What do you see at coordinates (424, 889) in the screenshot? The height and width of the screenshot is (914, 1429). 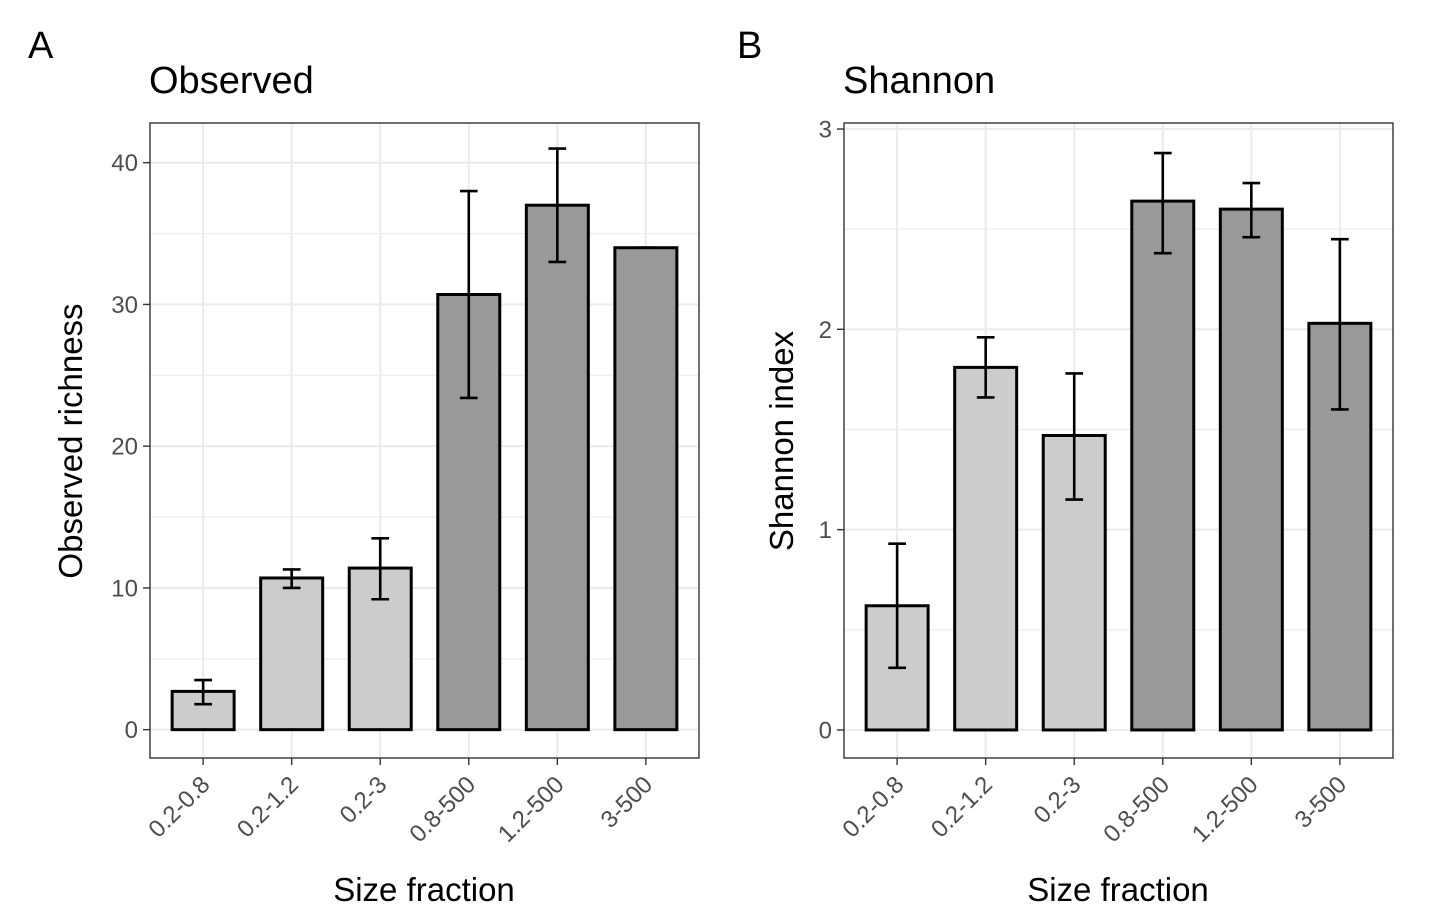 I see `panel-a-x-axis-title: Size fraction` at bounding box center [424, 889].